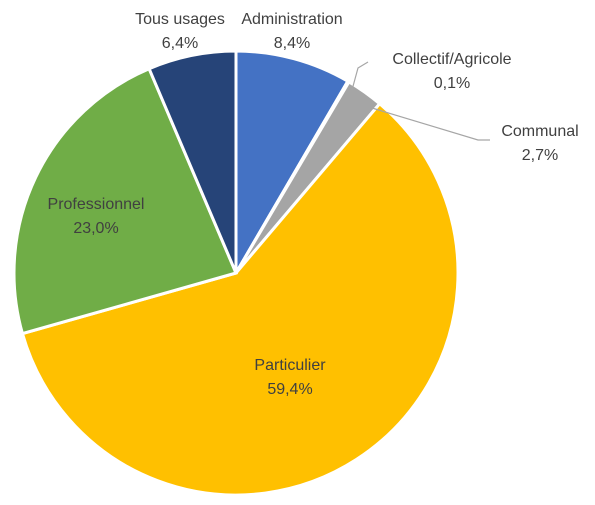  I want to click on slice-label: Communal, so click(539, 131).